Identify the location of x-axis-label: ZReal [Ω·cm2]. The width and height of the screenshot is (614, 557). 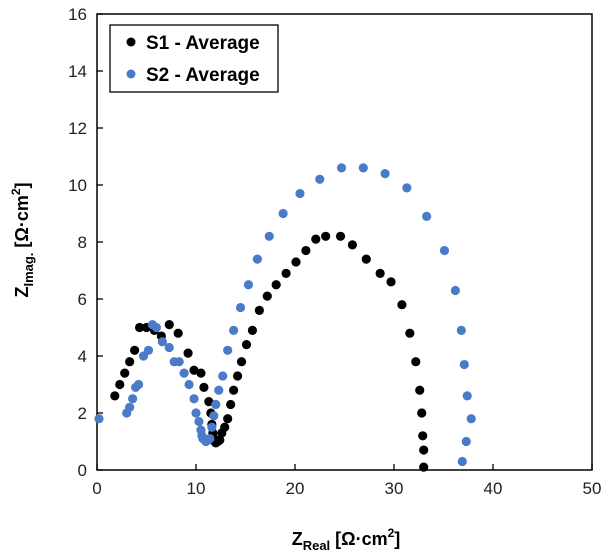
(346, 539).